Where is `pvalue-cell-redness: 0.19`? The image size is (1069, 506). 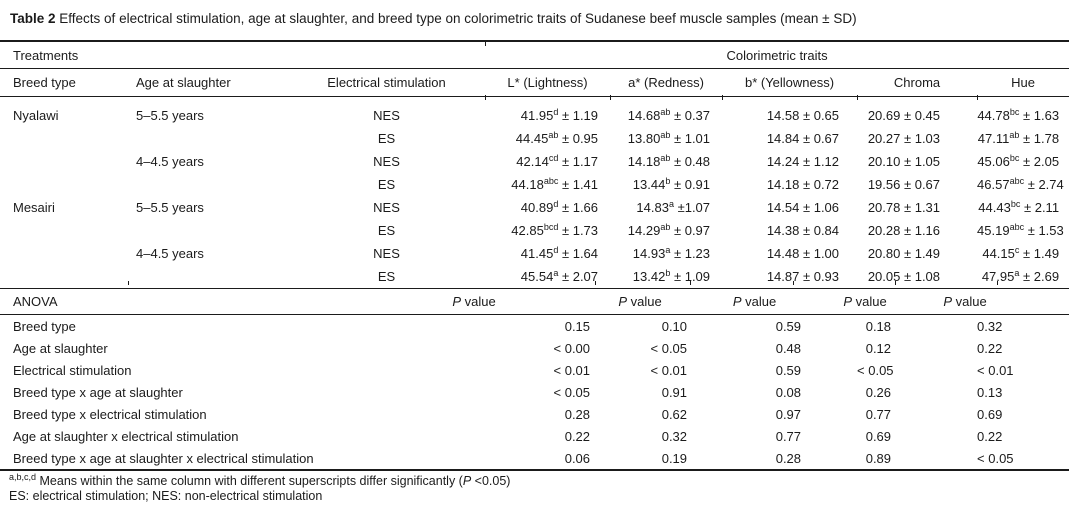 pvalue-cell-redness: 0.19 is located at coordinates (674, 458).